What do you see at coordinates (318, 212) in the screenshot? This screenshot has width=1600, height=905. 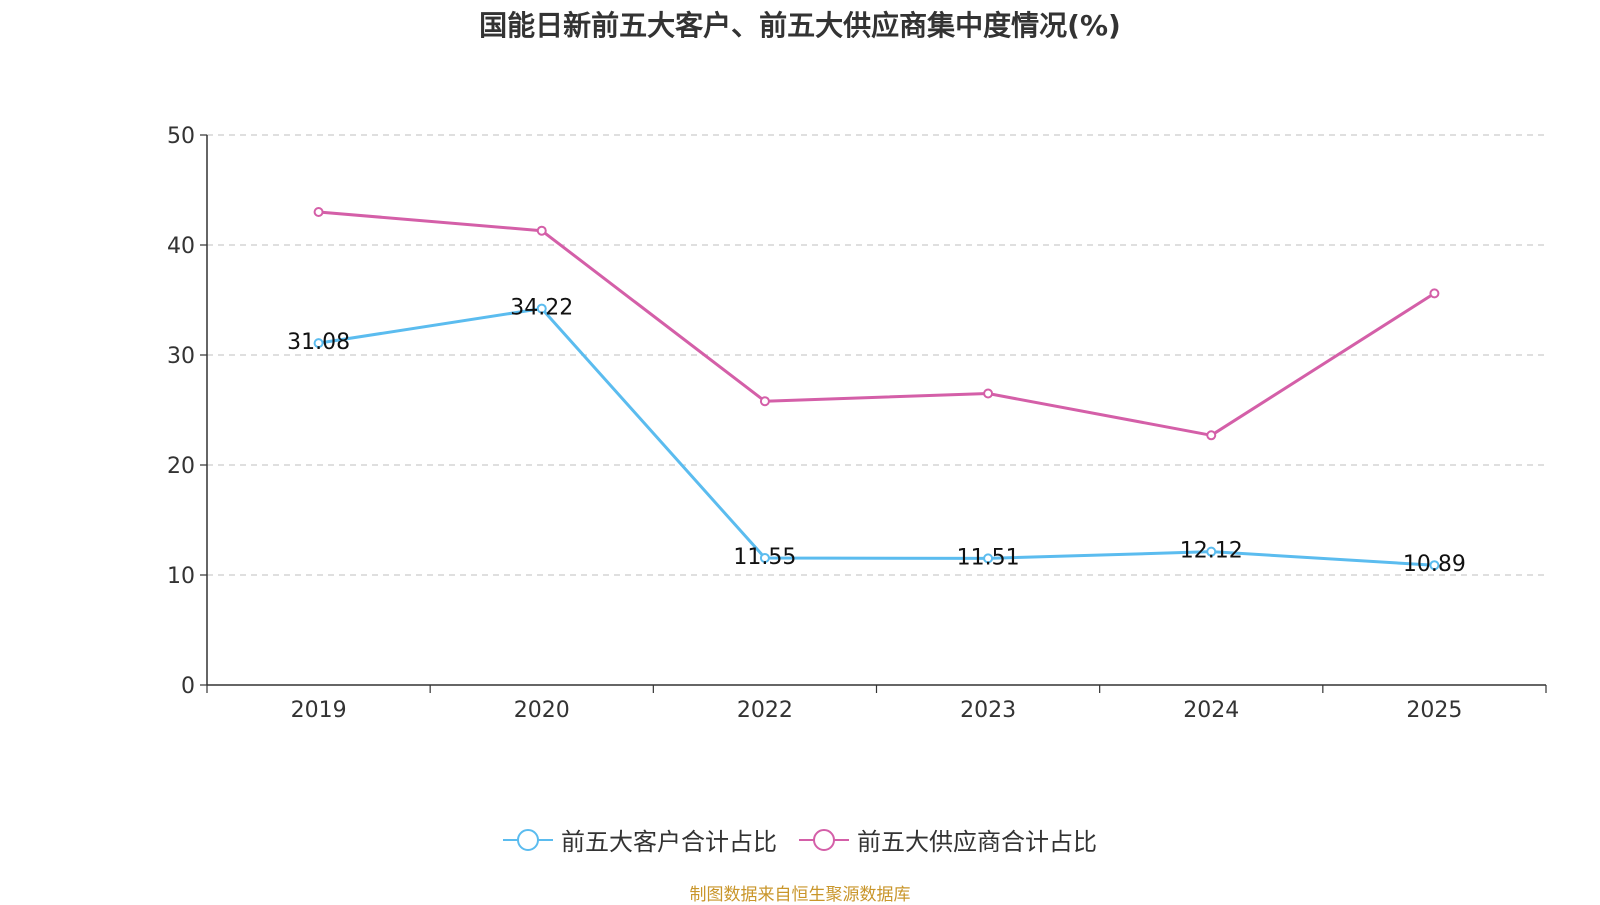 I see `series-1-point-2019` at bounding box center [318, 212].